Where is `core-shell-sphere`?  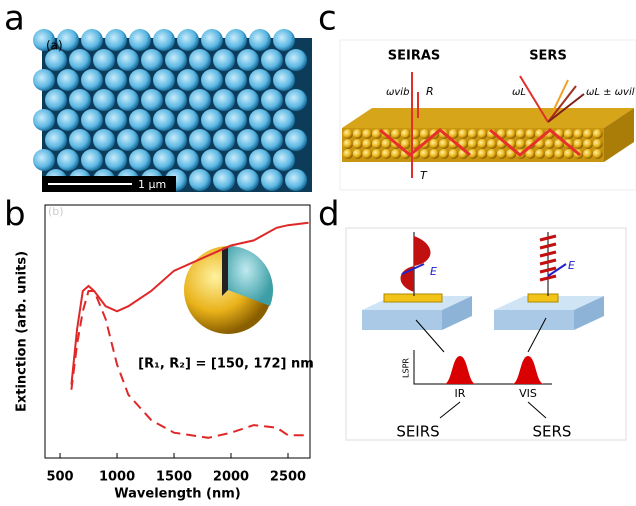 core-shell-sphere is located at coordinates (229, 289).